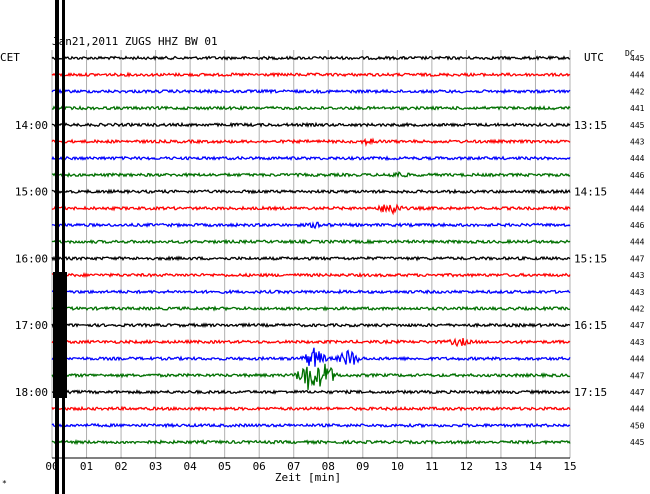  What do you see at coordinates (594, 57) in the screenshot?
I see `right-timezone-label: UTC` at bounding box center [594, 57].